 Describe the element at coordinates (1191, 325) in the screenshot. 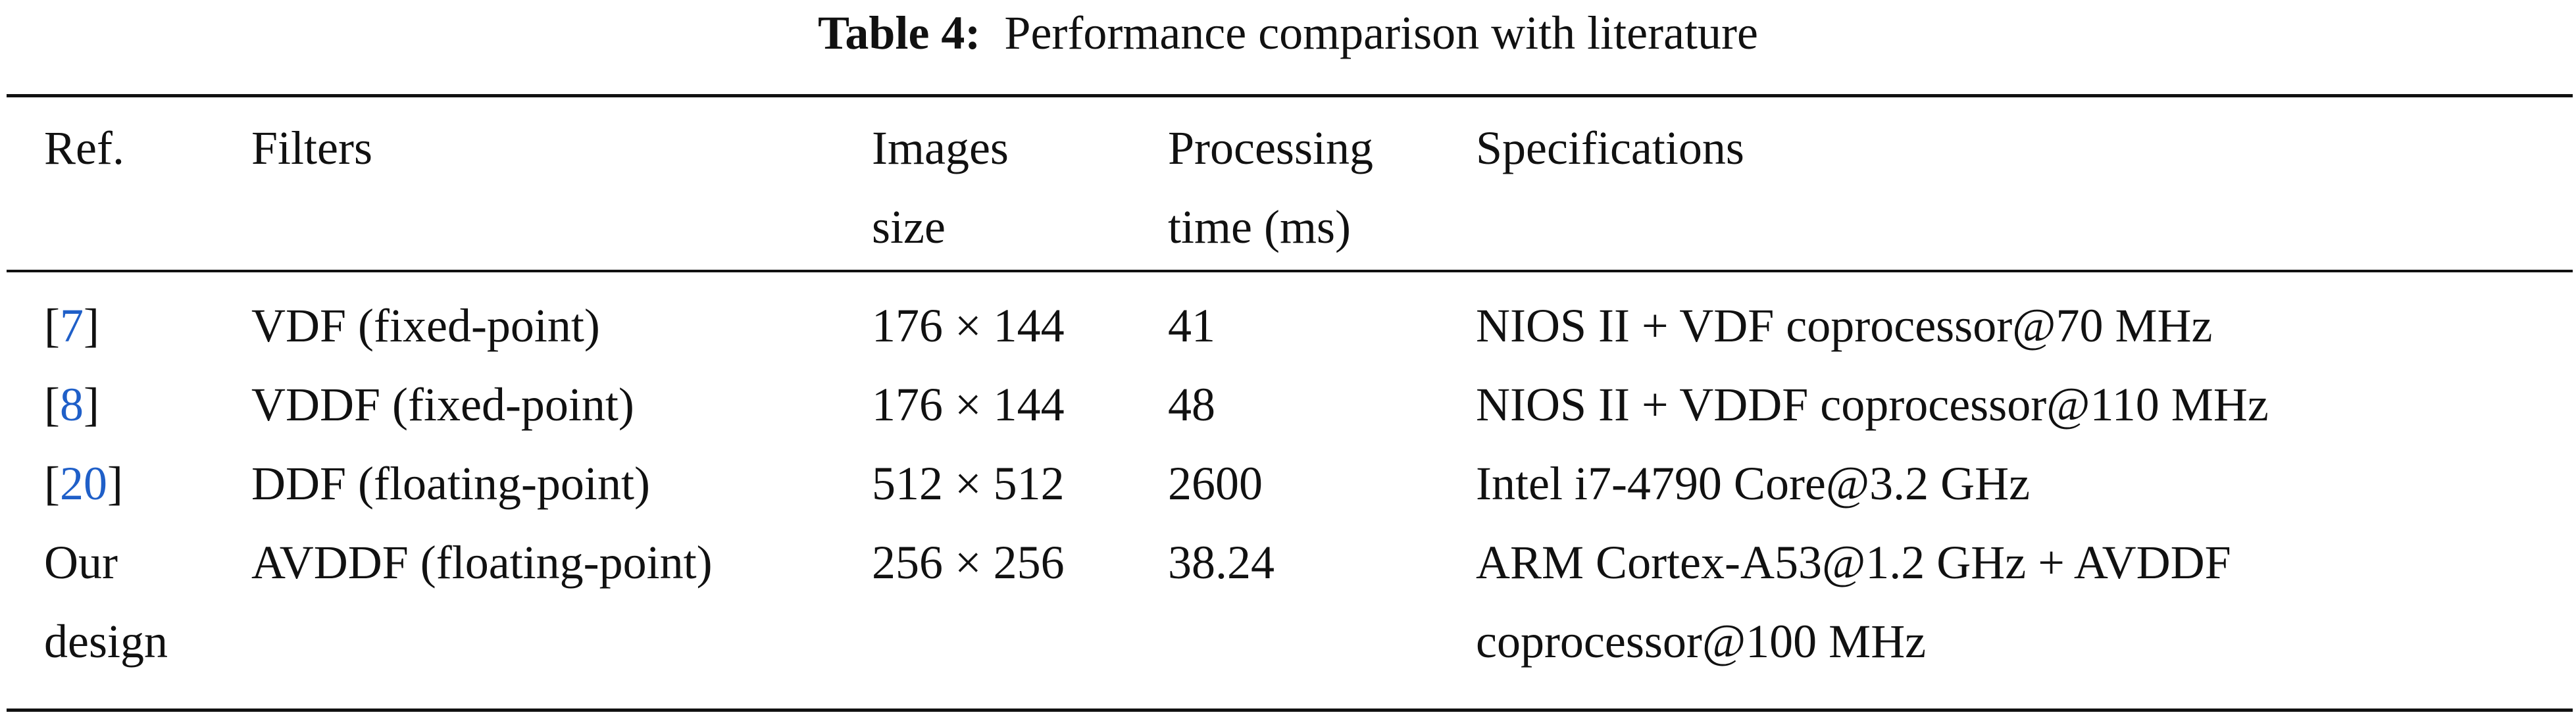

I see `time-cell: 41` at that location.